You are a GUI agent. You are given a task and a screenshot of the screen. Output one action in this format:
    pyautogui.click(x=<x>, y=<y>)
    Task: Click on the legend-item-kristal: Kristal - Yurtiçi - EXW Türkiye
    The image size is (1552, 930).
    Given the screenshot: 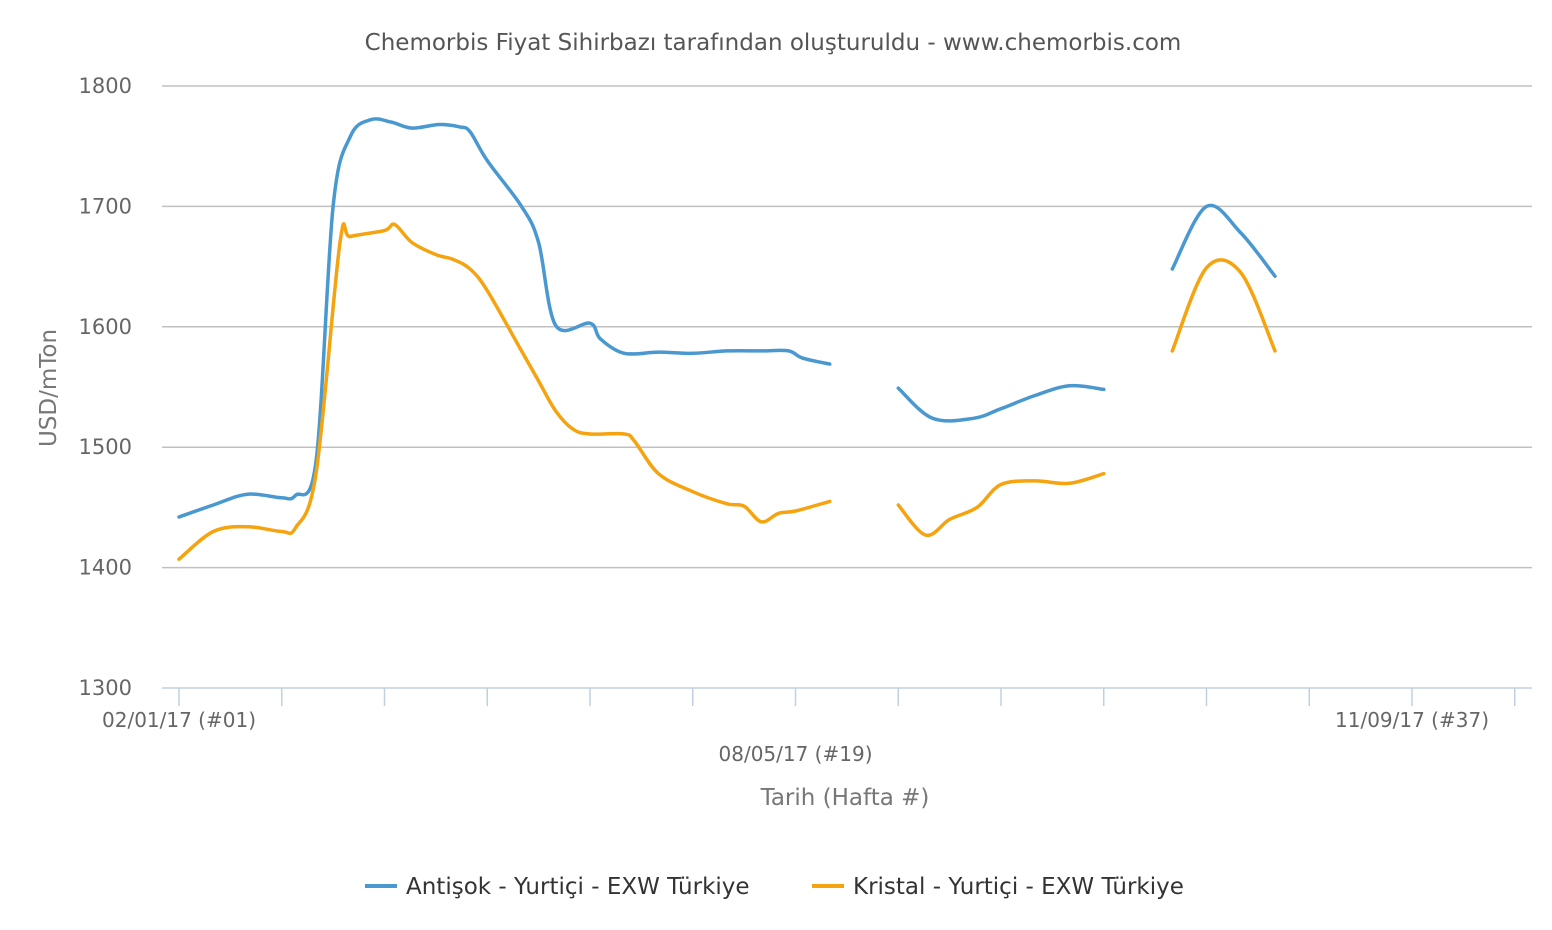 What is the action you would take?
    pyautogui.click(x=998, y=887)
    